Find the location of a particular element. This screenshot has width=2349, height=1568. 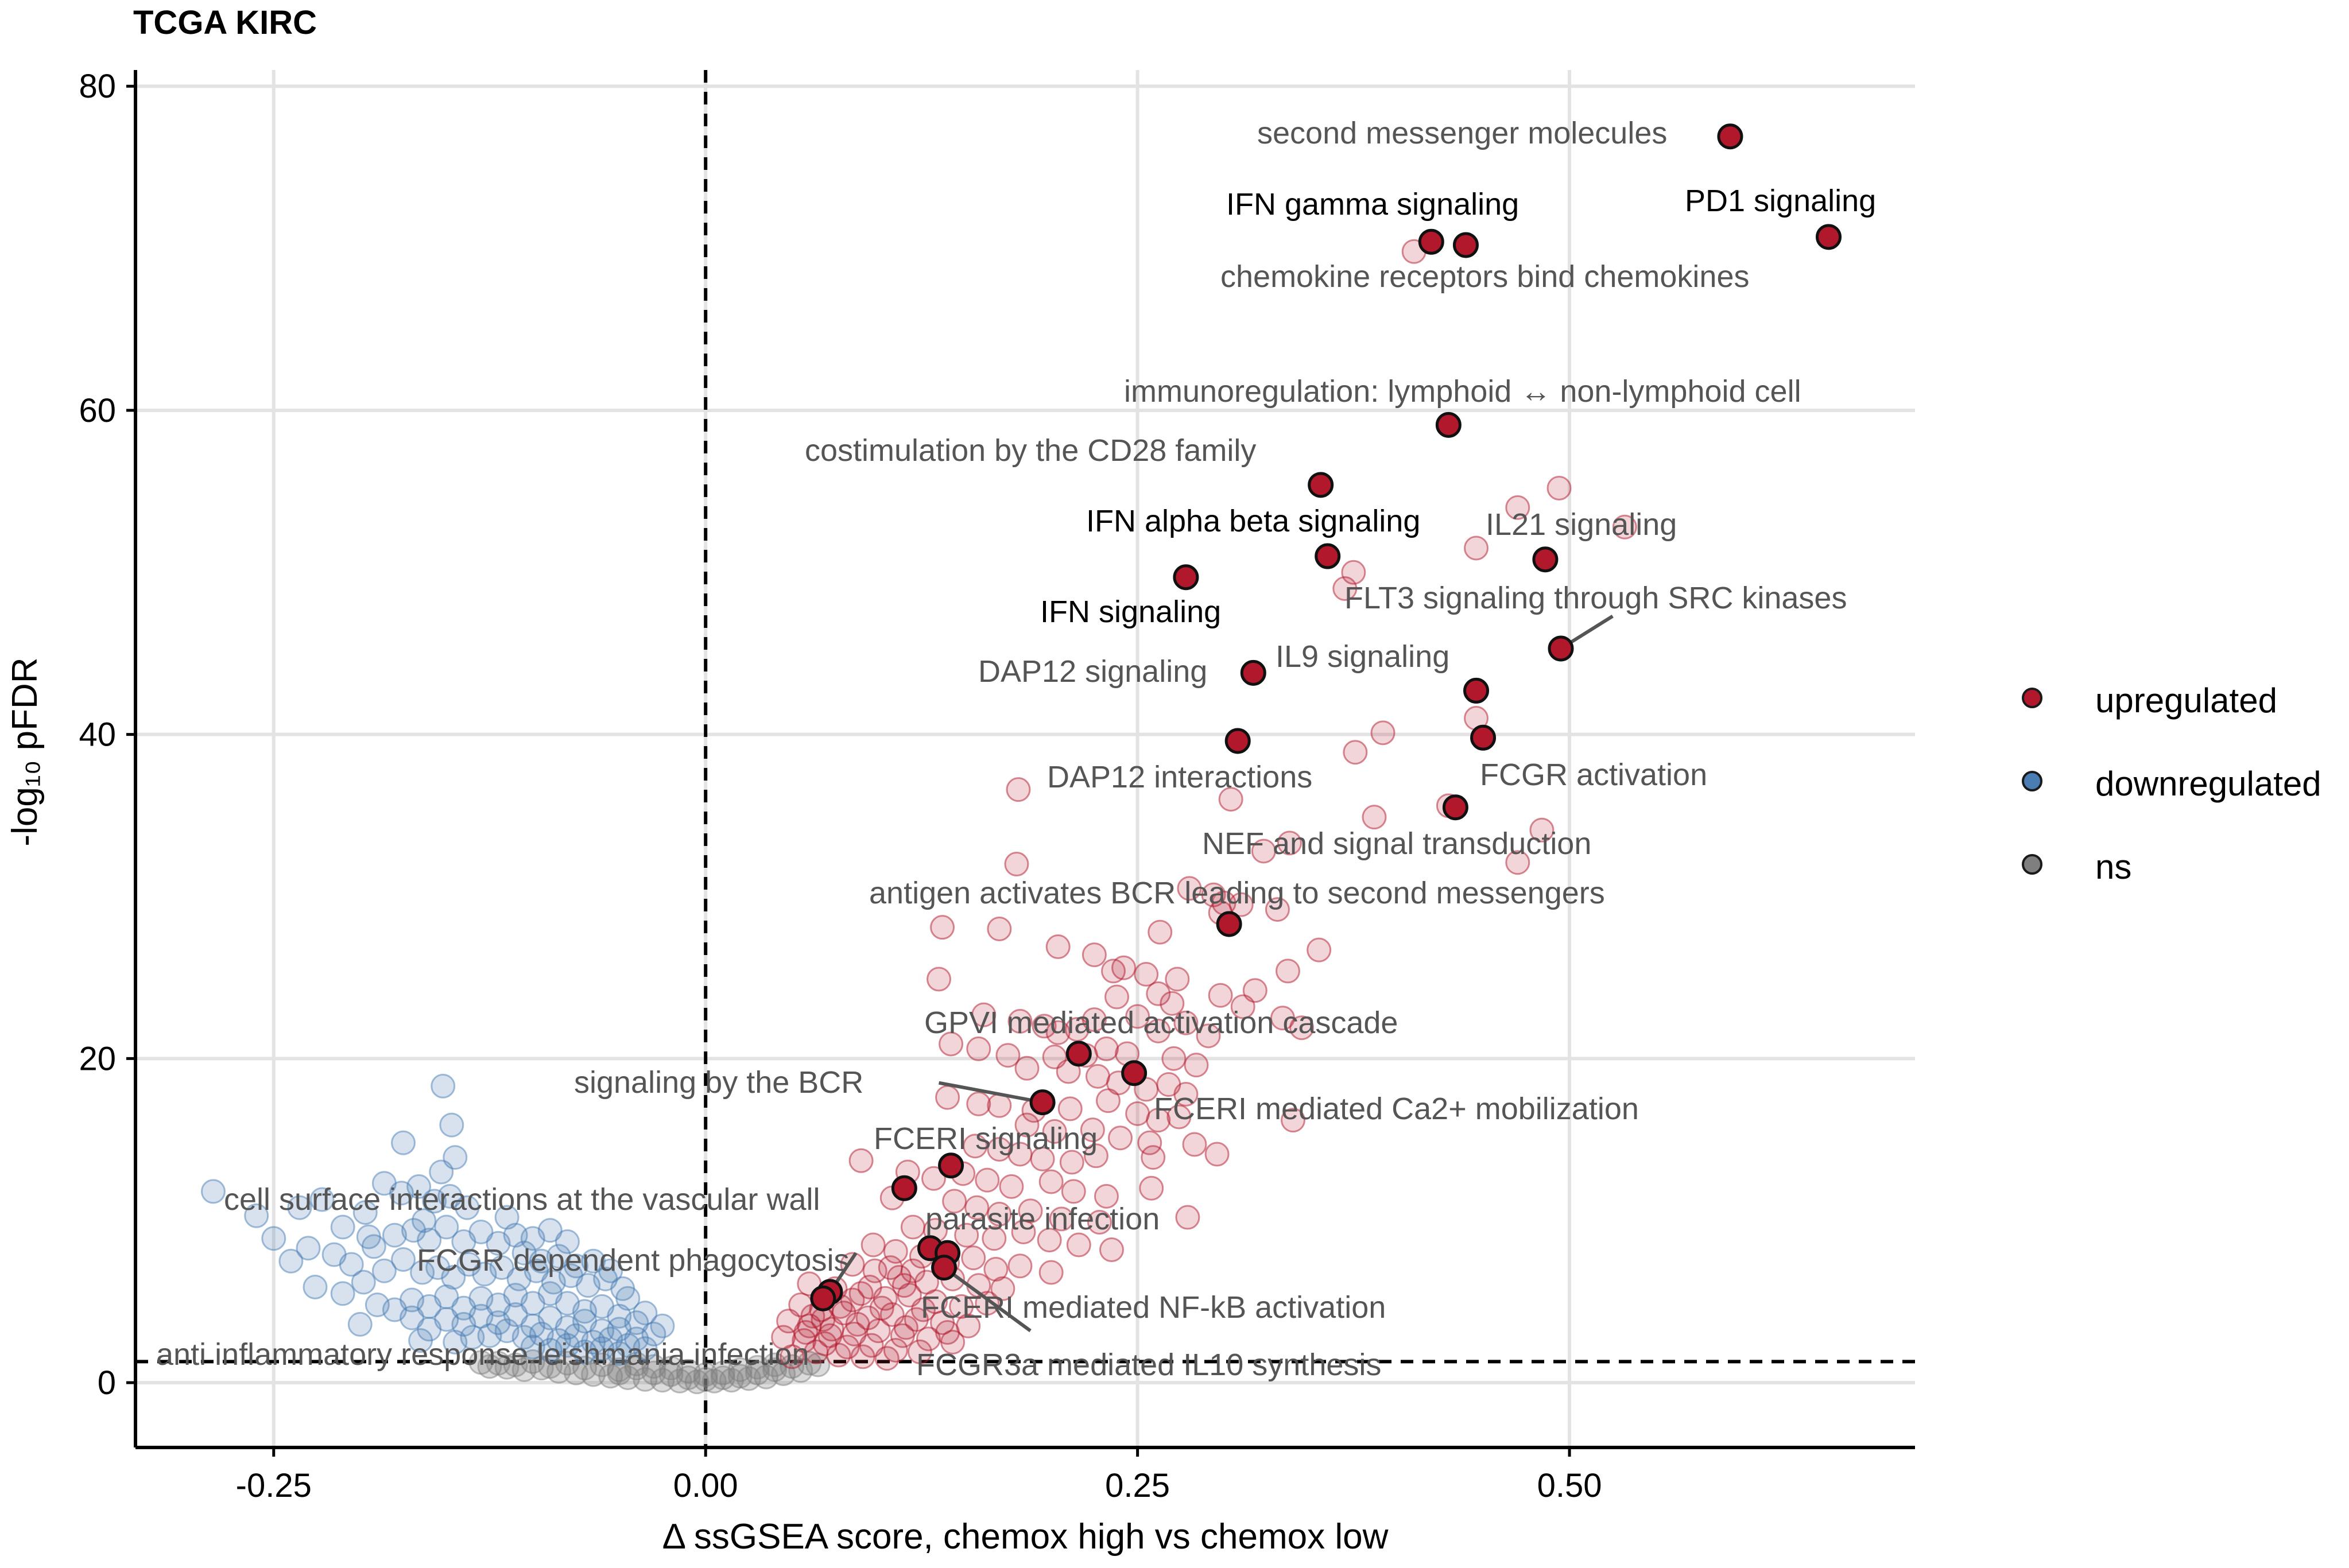

label-pd1: PD1 signaling is located at coordinates (1780, 201).